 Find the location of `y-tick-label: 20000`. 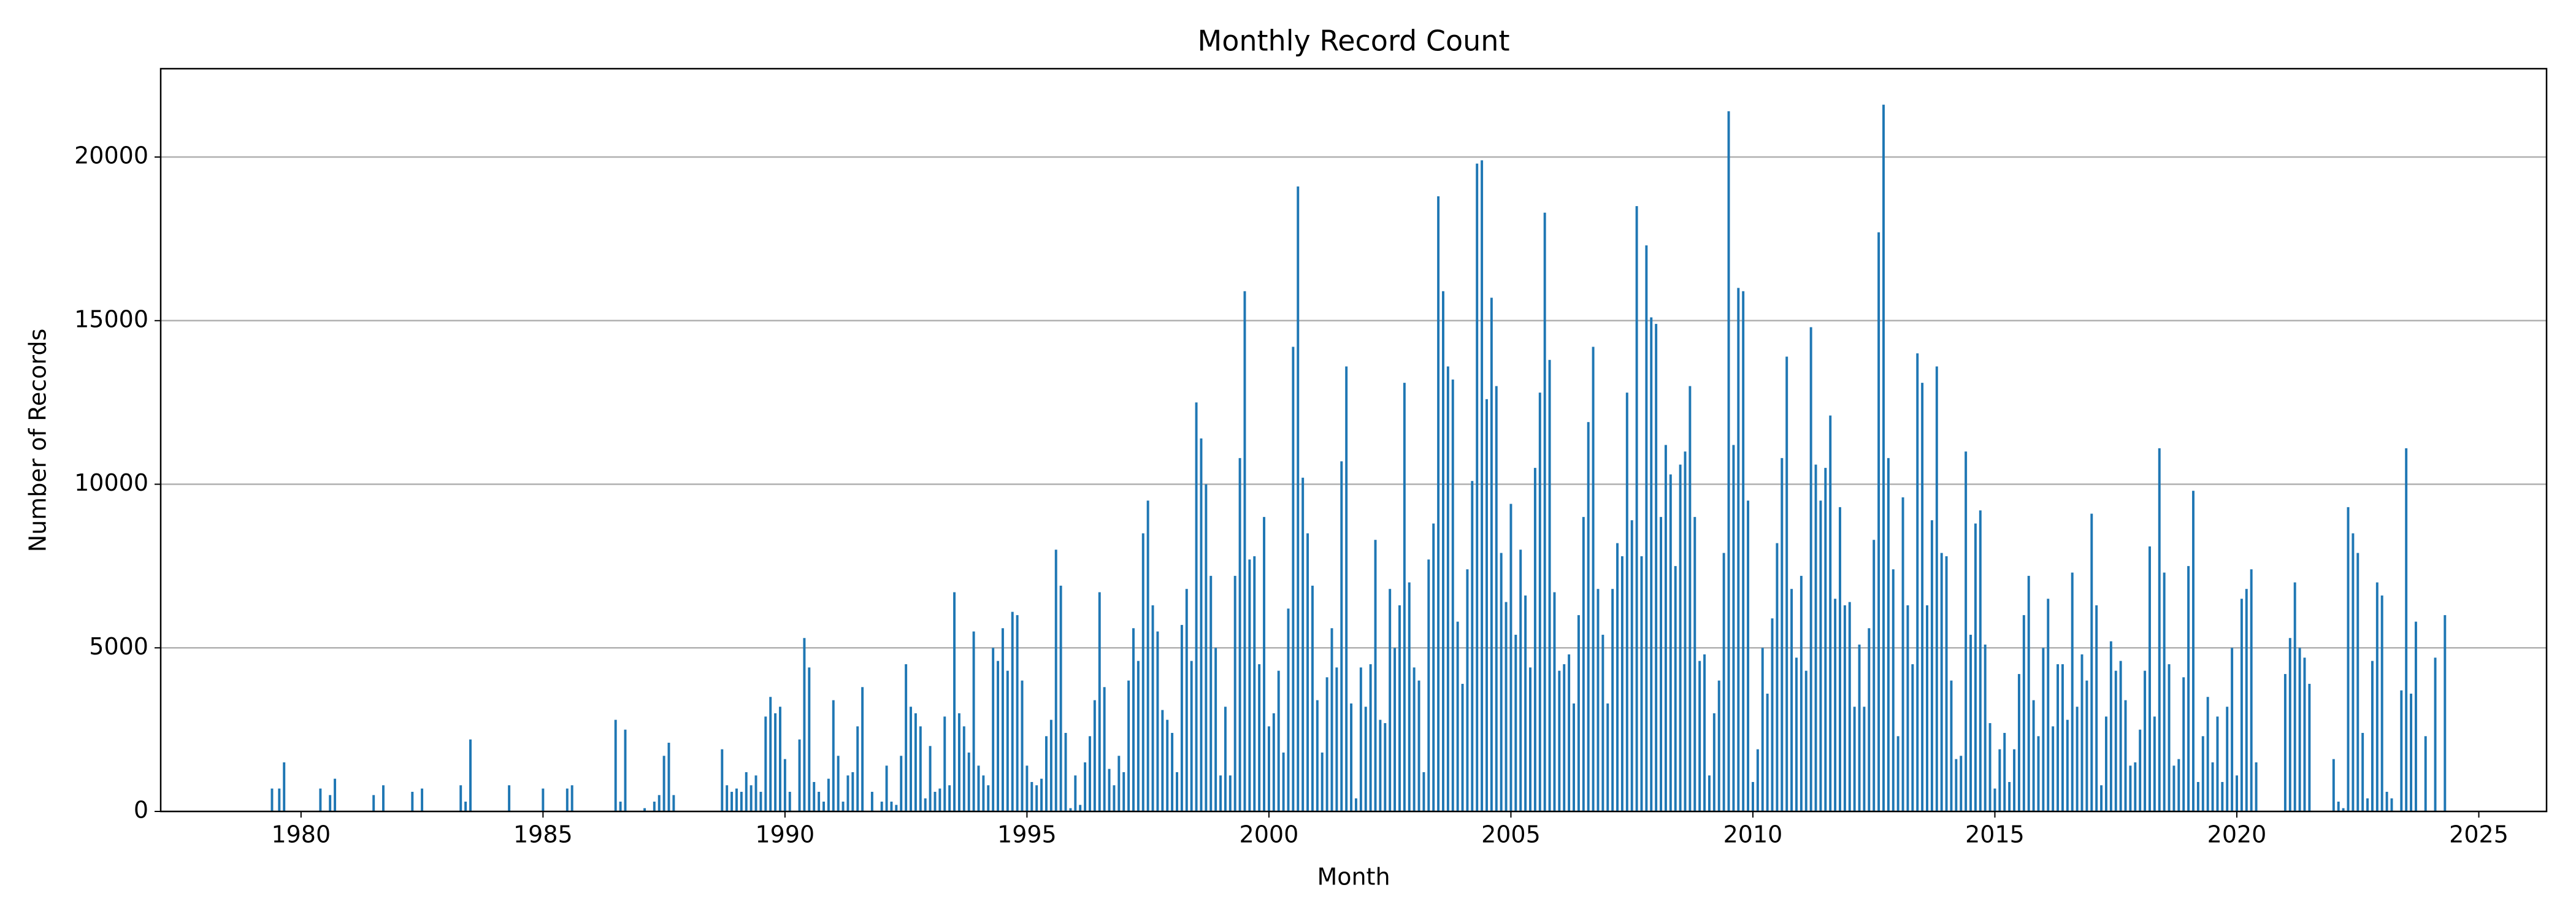

y-tick-label: 20000 is located at coordinates (111, 155).